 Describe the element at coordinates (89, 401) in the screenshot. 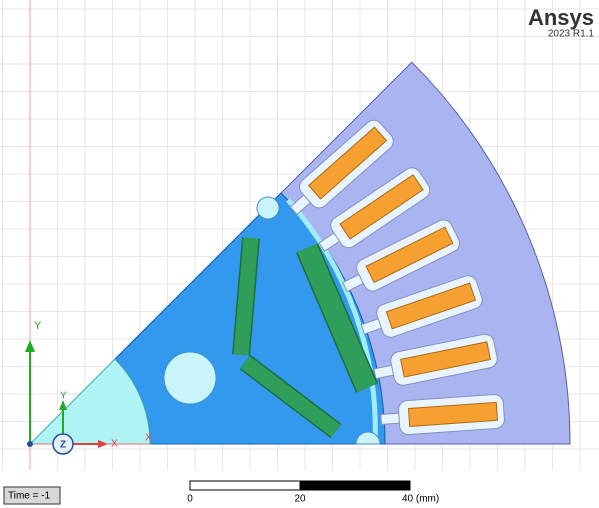

I see `shaft` at that location.